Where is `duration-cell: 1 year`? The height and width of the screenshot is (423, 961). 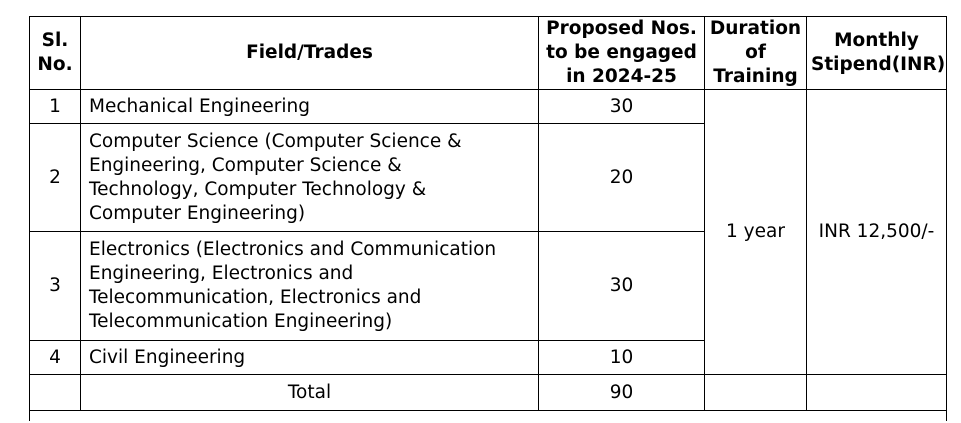
duration-cell: 1 year is located at coordinates (755, 232).